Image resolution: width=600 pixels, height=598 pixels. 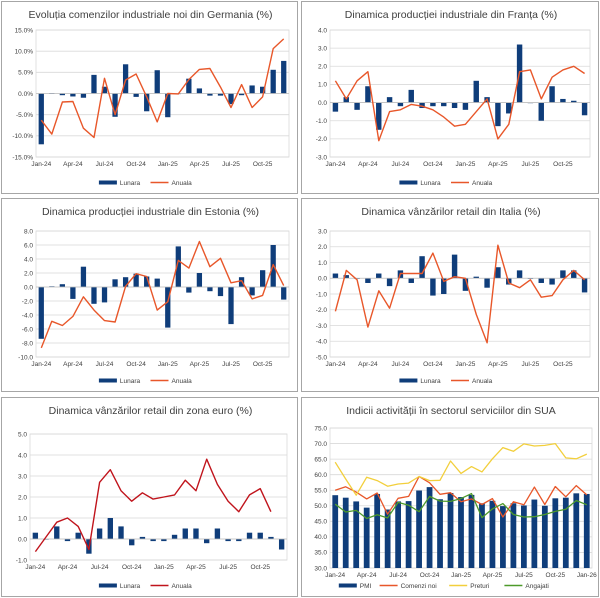 What do you see at coordinates (461, 496) in the screenshot?
I see `line-comenzi-noi` at bounding box center [461, 496].